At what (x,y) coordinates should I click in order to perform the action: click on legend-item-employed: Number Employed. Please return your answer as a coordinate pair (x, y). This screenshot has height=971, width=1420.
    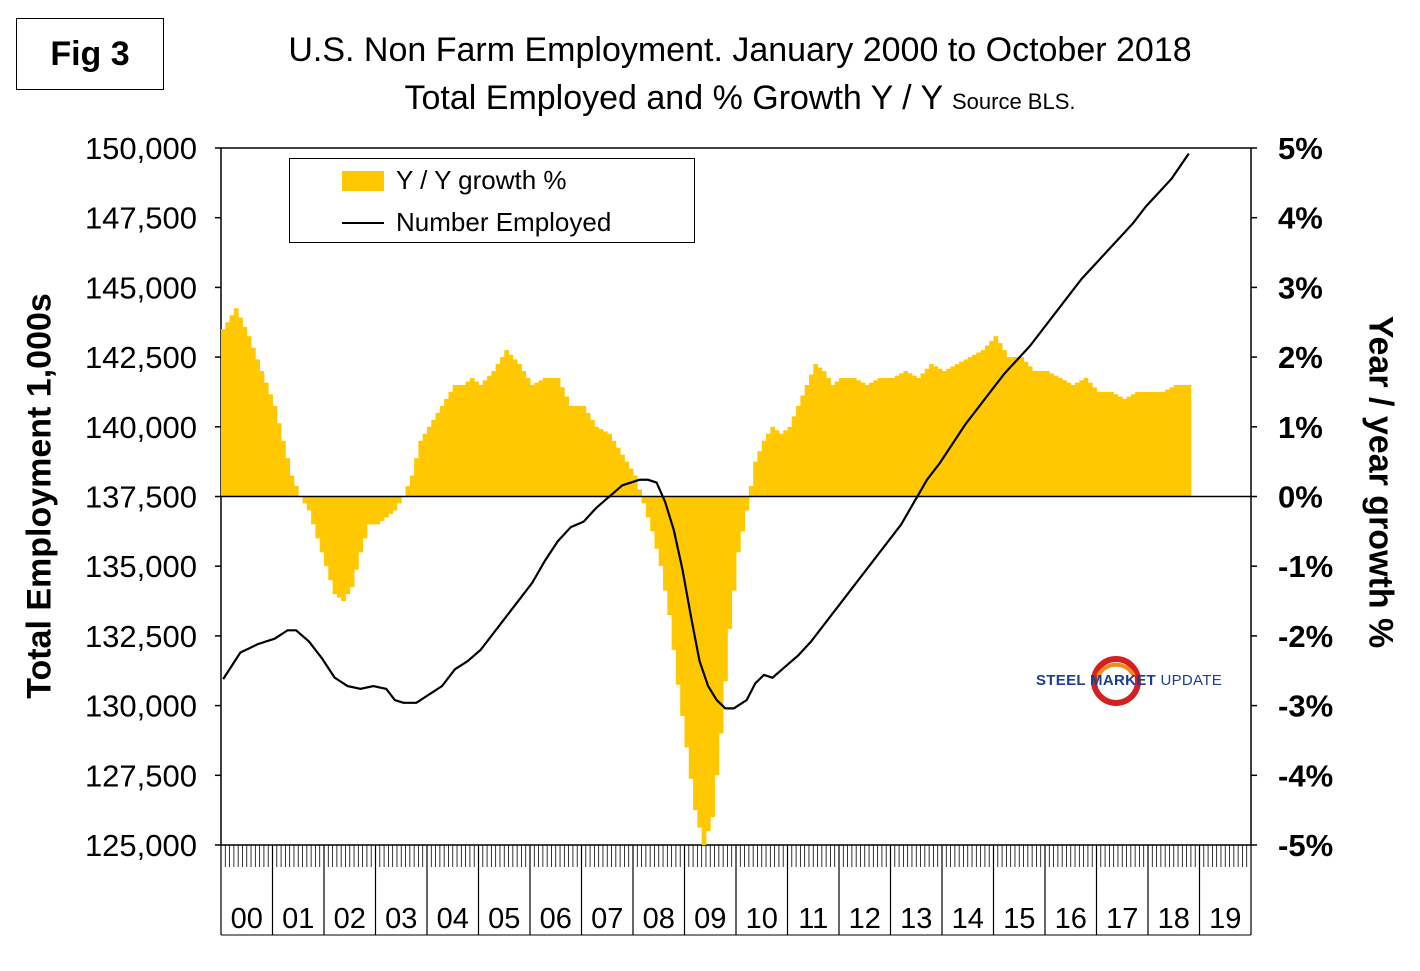
    Looking at the image, I should click on (476, 222).